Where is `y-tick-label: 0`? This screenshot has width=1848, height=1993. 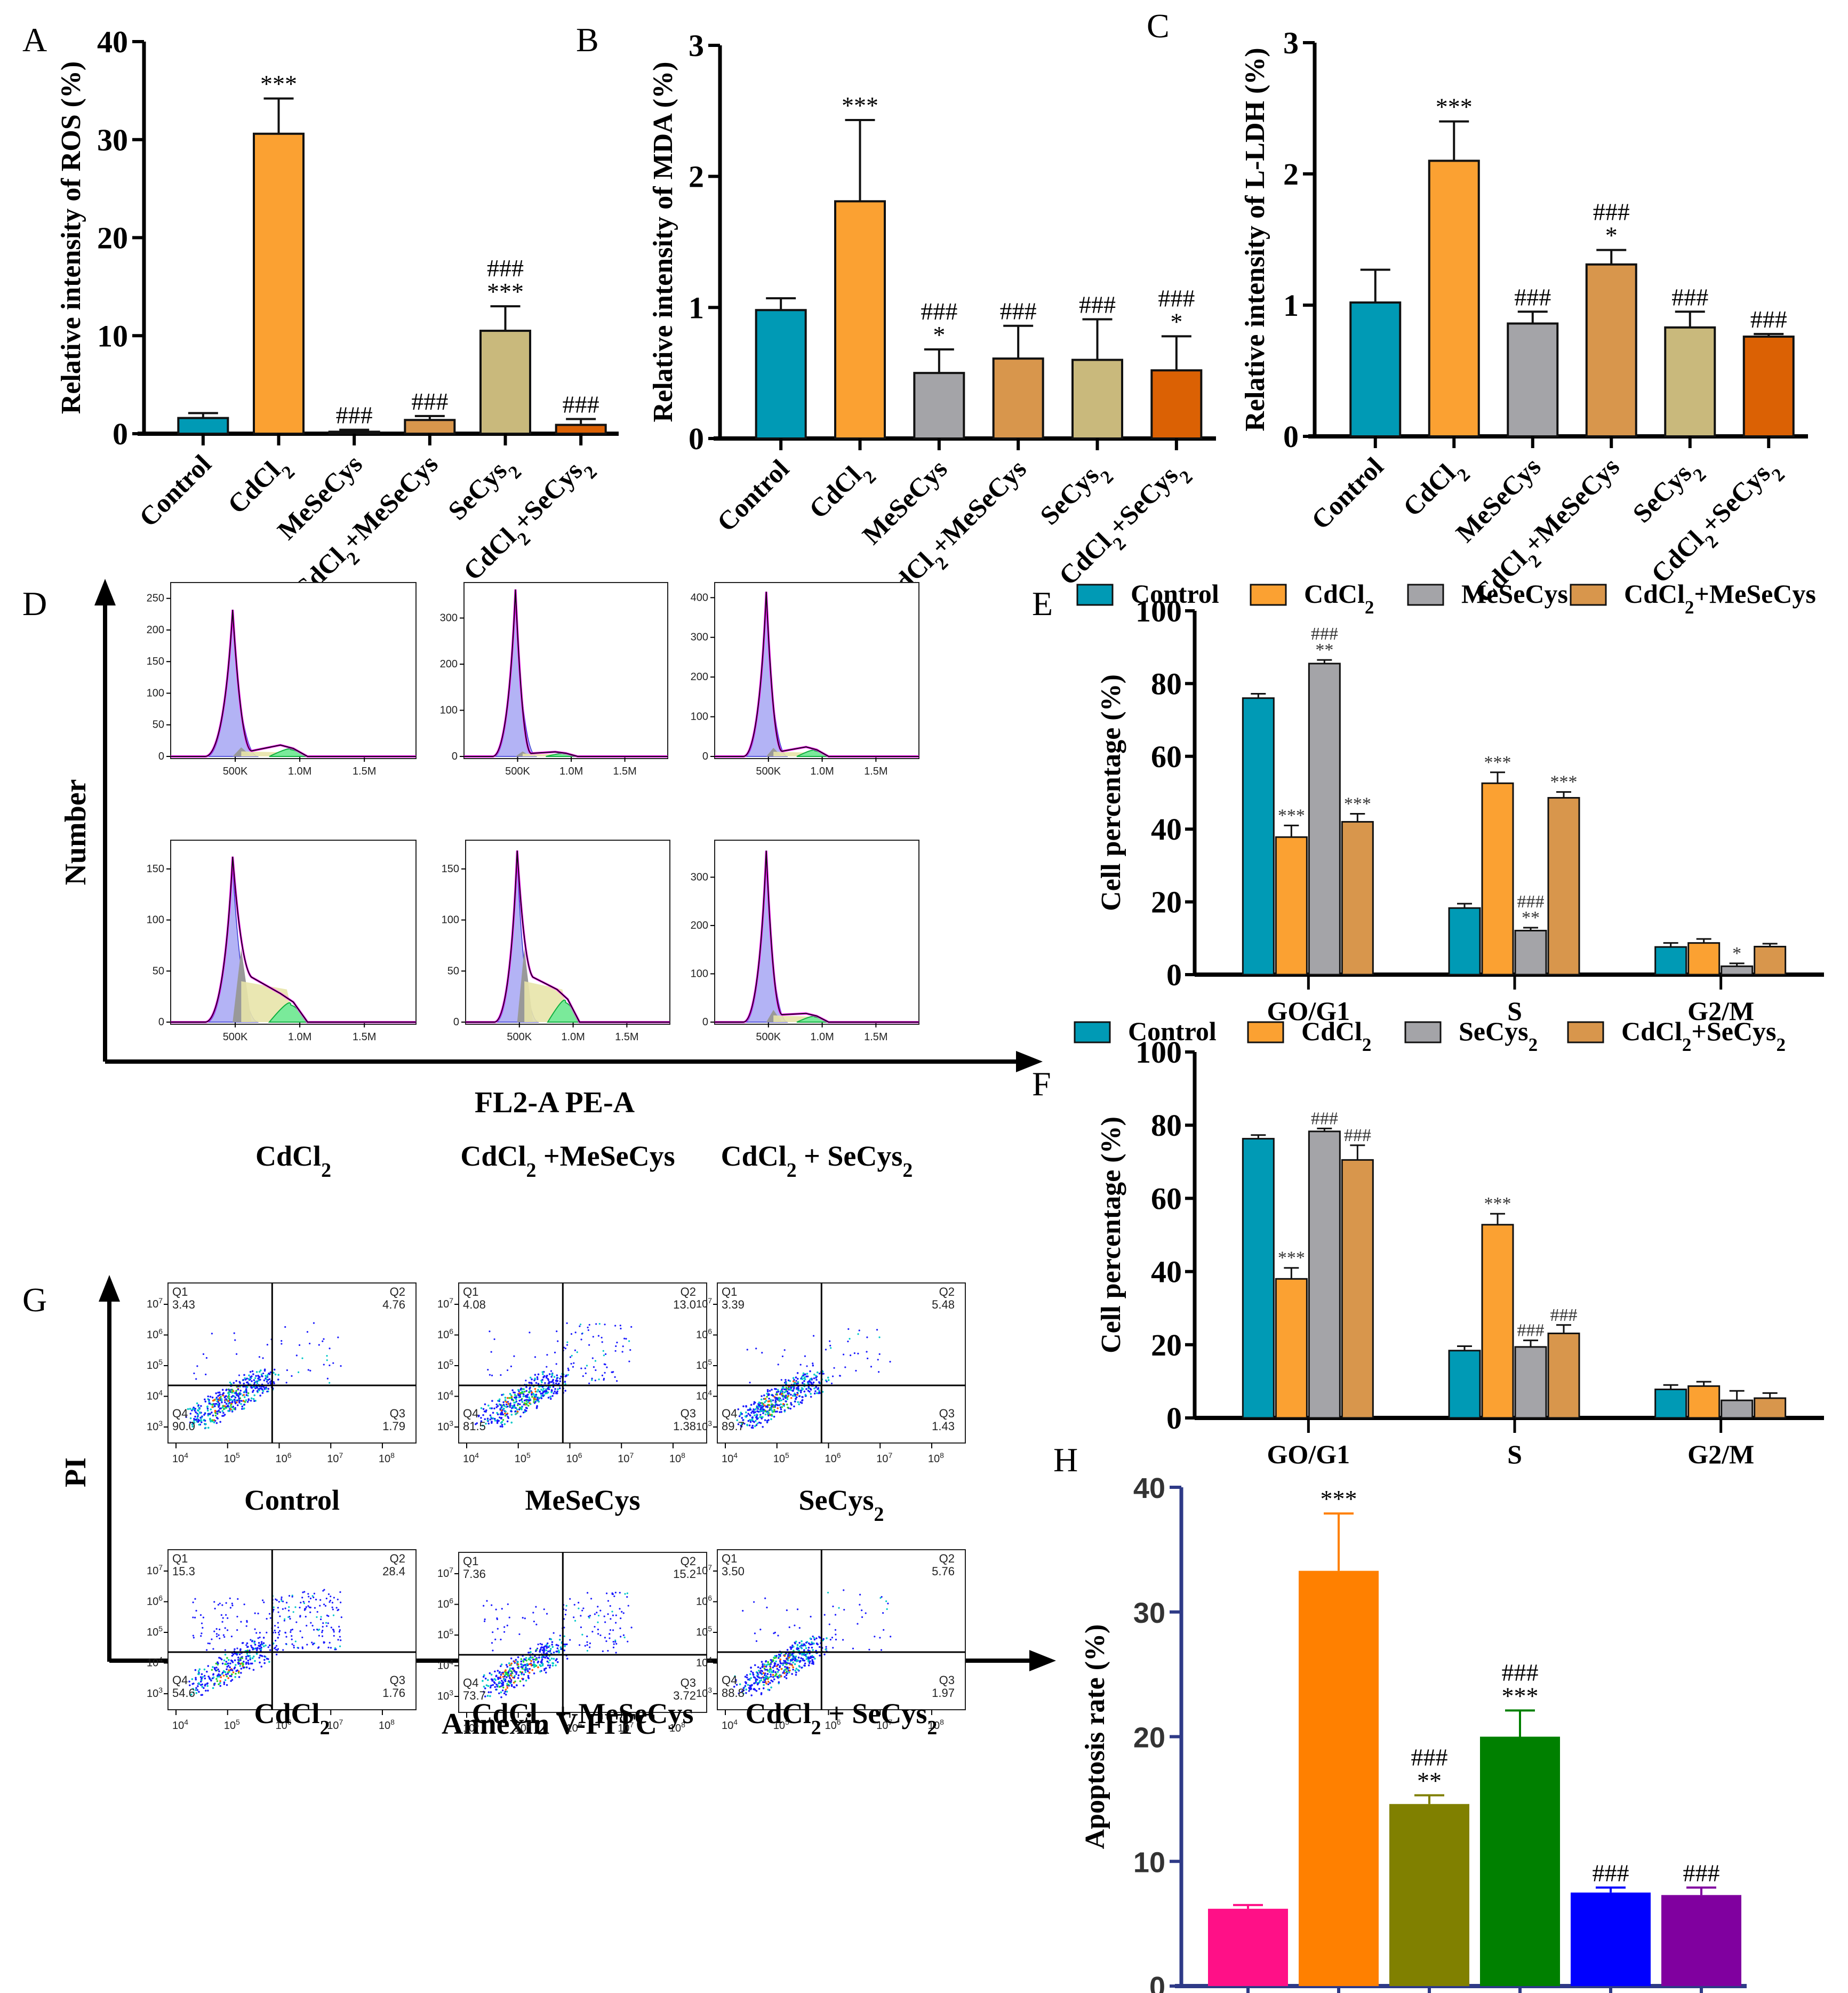
y-tick-label: 0 is located at coordinates (705, 1022).